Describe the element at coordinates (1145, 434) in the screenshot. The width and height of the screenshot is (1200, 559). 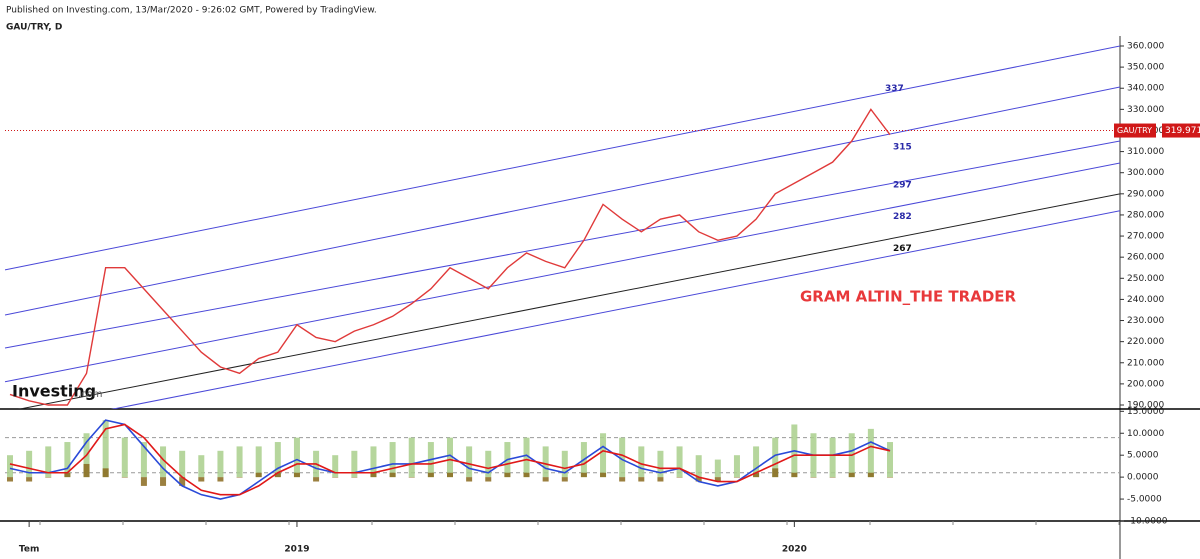
I see `y-tick-label: 10.0000` at that location.